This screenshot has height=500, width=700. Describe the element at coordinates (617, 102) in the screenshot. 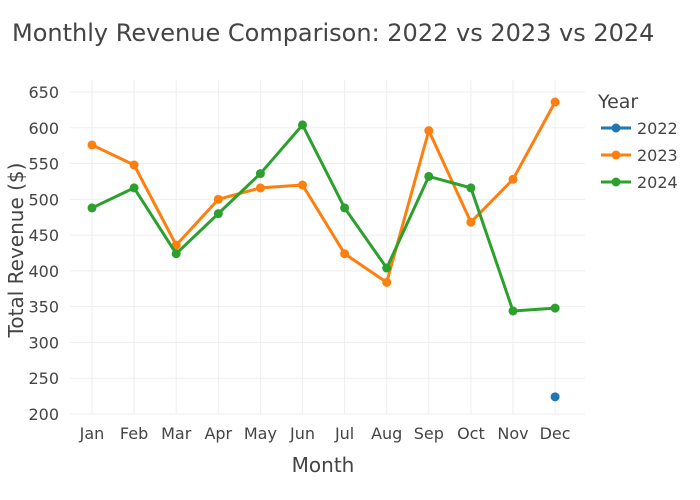

I see `legend-title: Year` at that location.